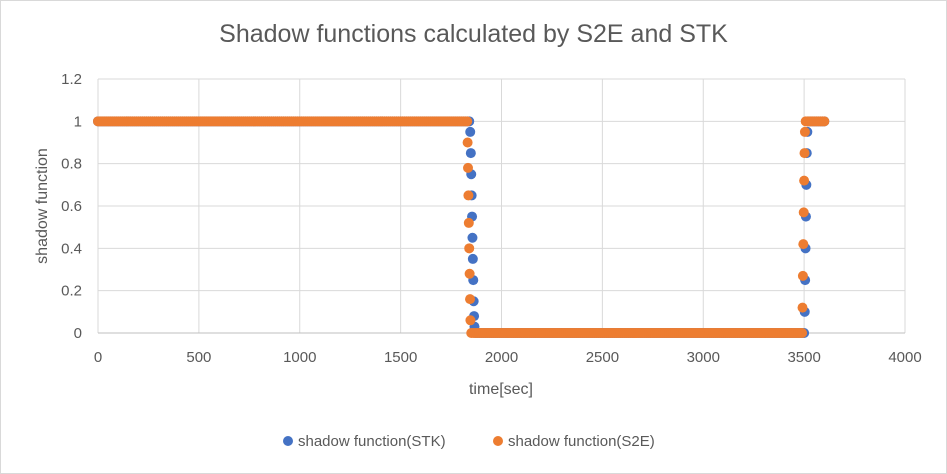 The height and width of the screenshot is (474, 947). I want to click on x-axis-ticks: 0 500 1000 1500 2000 2500 3000 3500 4000, so click(508, 357).